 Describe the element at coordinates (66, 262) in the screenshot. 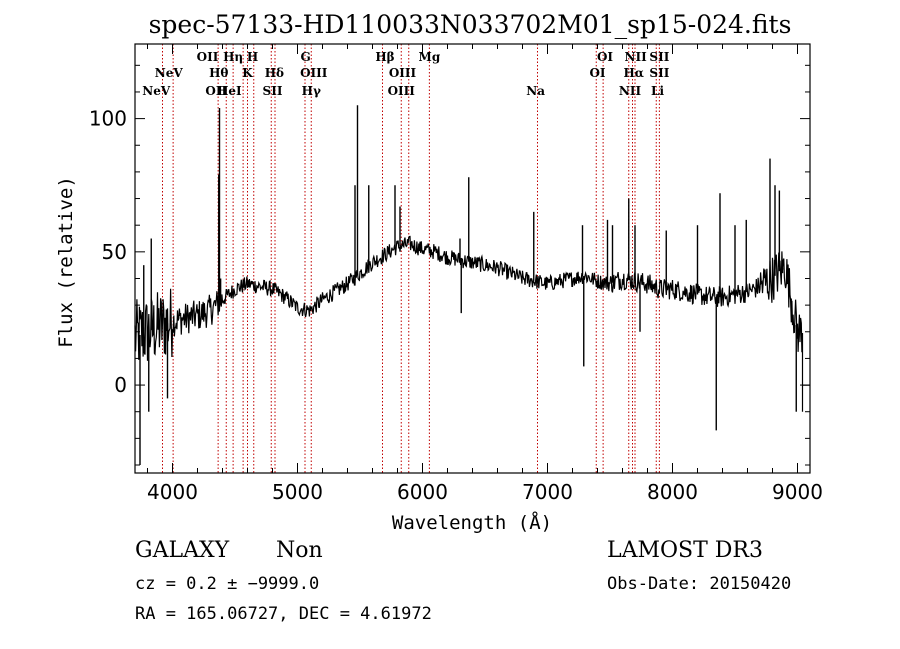

I see `y-axis-label: Flux (relative)` at that location.